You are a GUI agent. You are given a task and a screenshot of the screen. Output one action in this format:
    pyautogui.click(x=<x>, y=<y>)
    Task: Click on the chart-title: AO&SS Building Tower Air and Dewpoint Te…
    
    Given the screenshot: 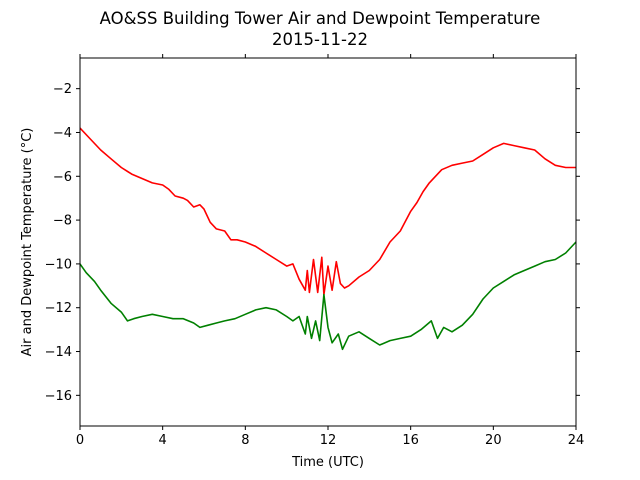 What is the action you would take?
    pyautogui.click(x=320, y=18)
    